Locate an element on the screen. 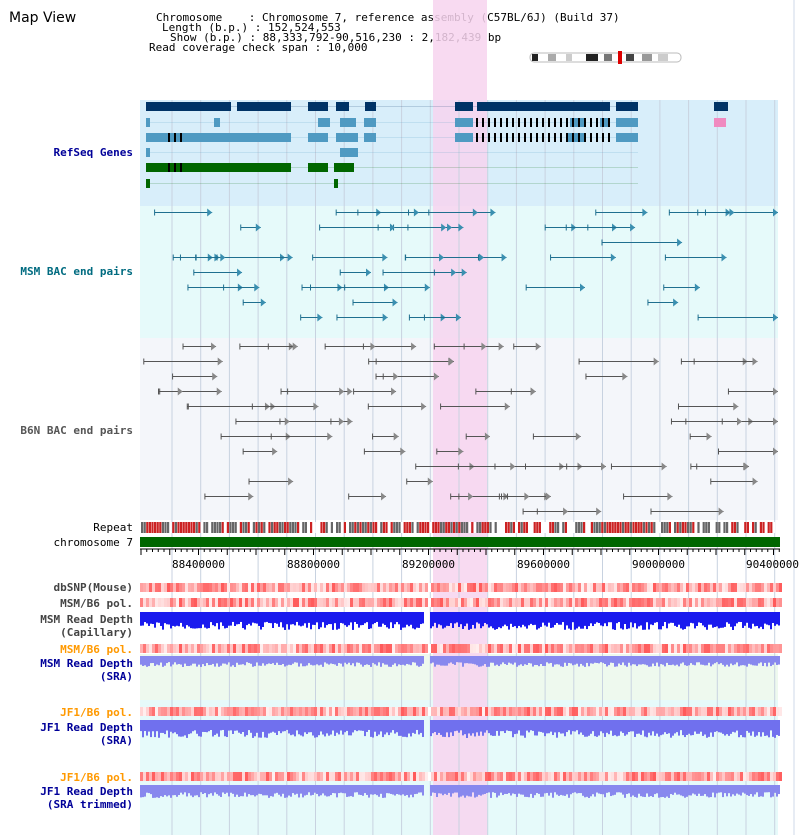  msm-depth-capillary-label: MSM Read Depth is located at coordinates (86, 619).